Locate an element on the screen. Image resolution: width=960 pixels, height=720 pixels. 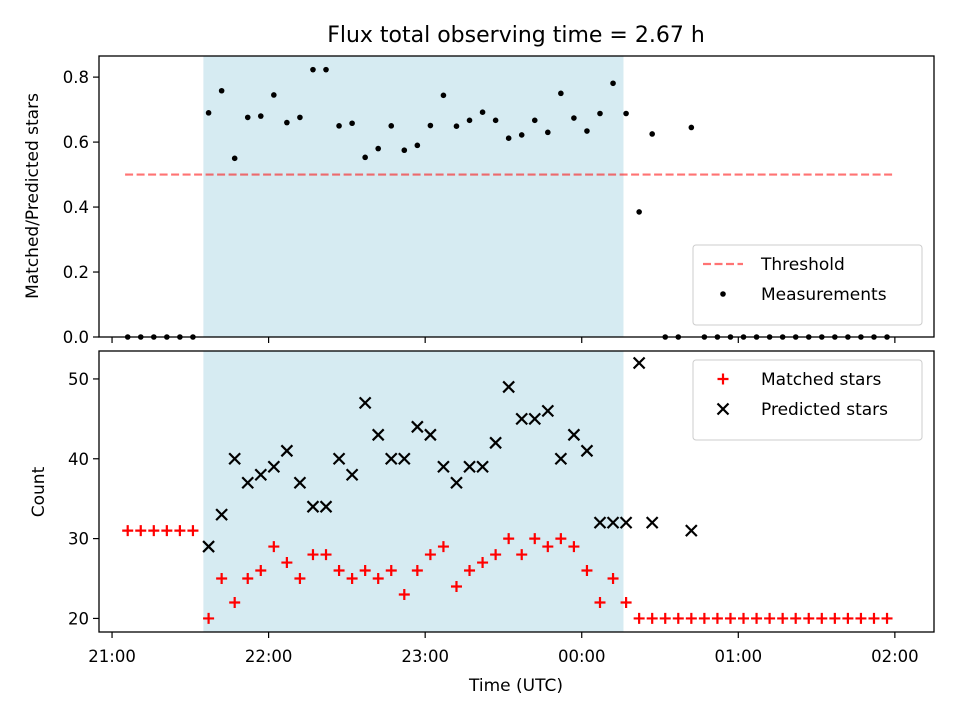
top-y-tick-label: 0.6 is located at coordinates (76, 142).